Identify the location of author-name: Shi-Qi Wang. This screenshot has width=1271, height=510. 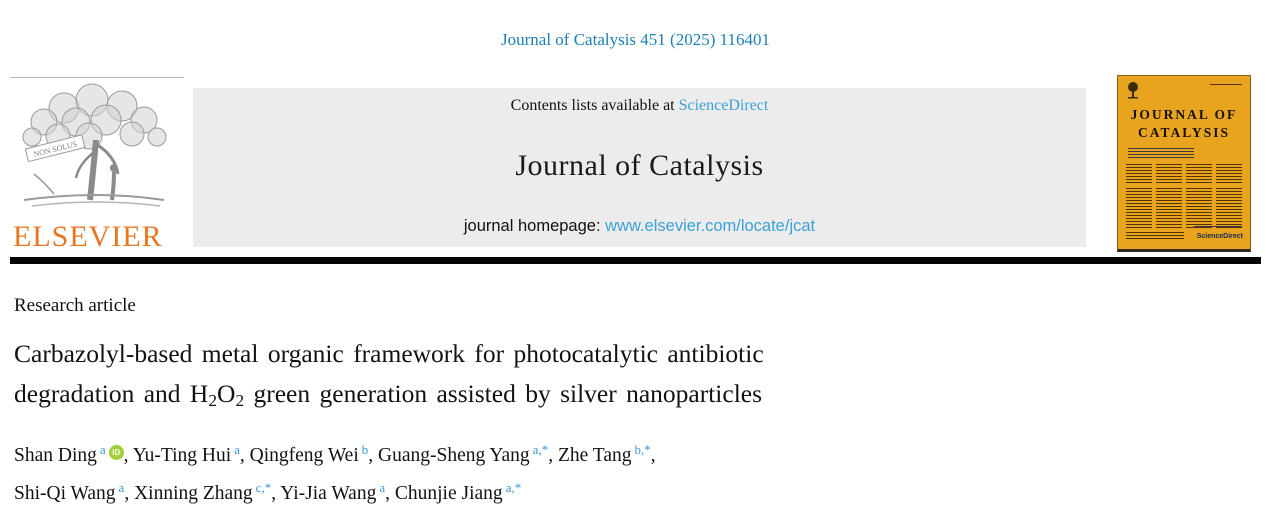
(65, 493).